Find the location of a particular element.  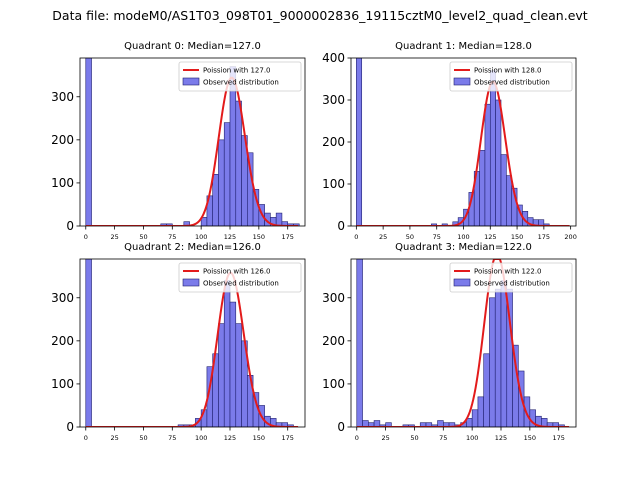

y-tick-label: 400 is located at coordinates (333, 58).